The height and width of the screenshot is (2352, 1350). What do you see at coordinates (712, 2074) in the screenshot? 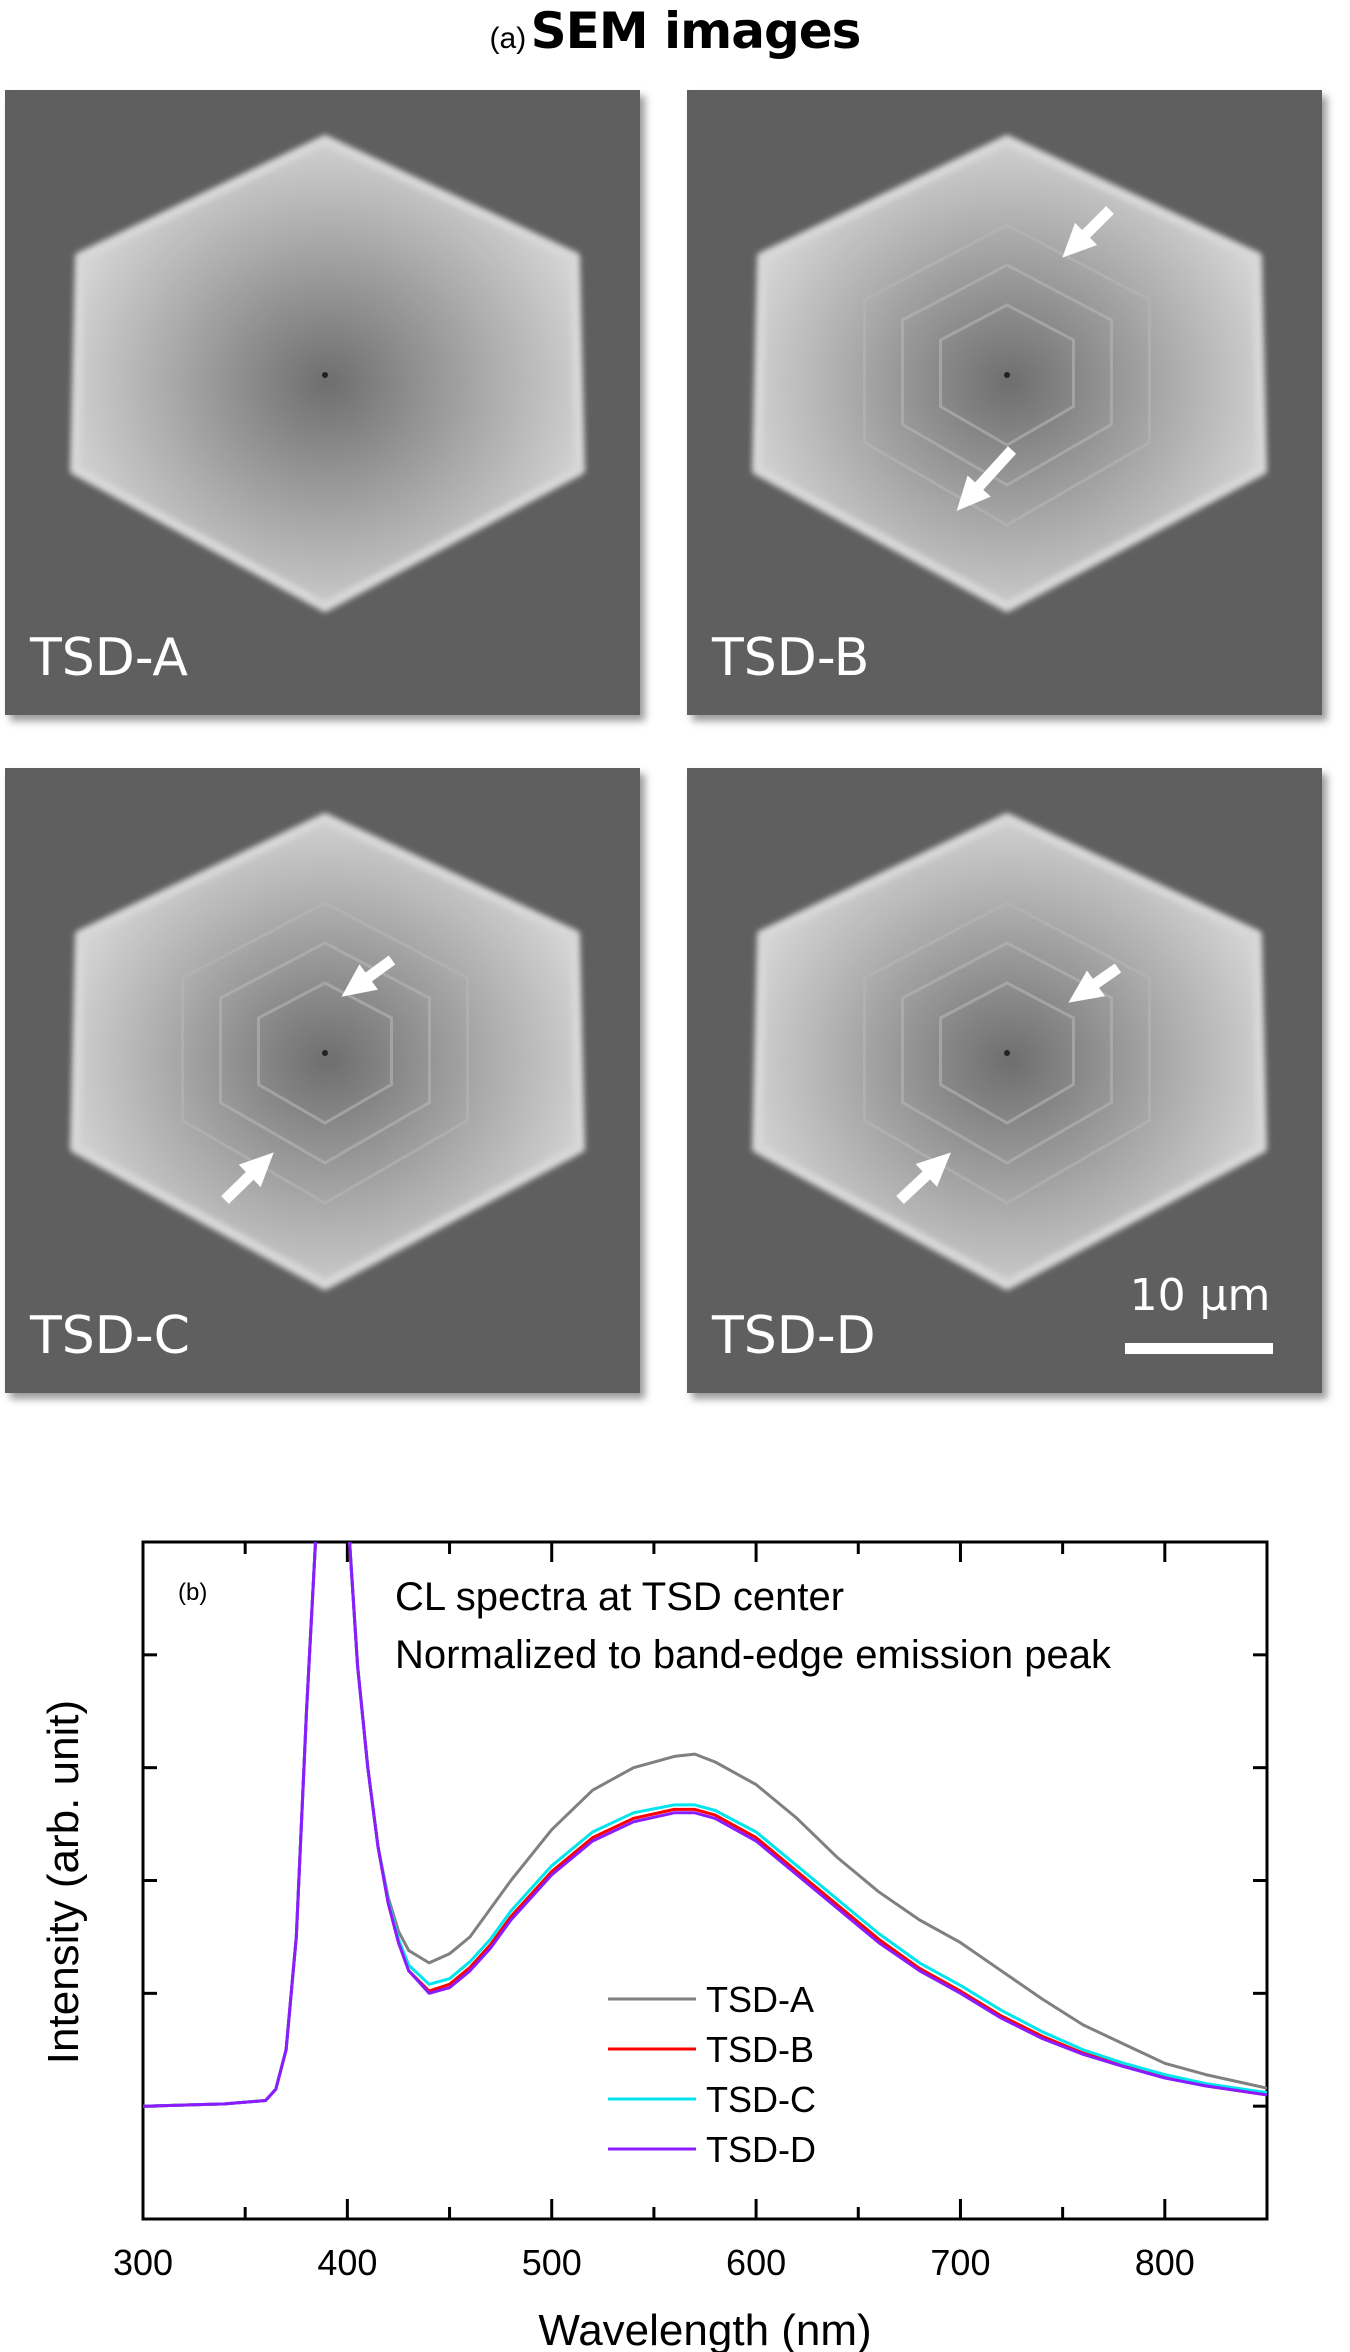
I see `legend: TSD-A TSD-B TSD-C TSD-D` at bounding box center [712, 2074].